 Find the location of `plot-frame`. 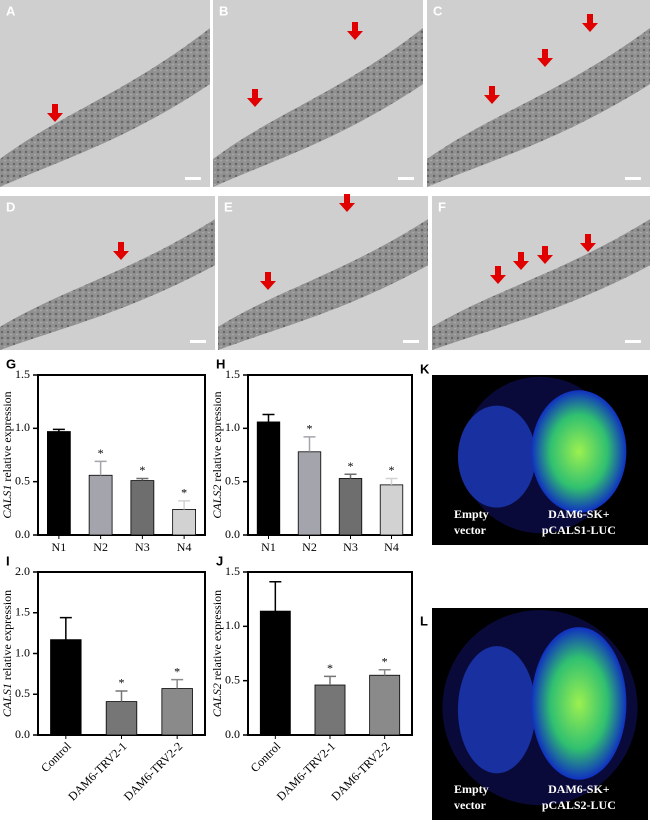

plot-frame is located at coordinates (121, 455).